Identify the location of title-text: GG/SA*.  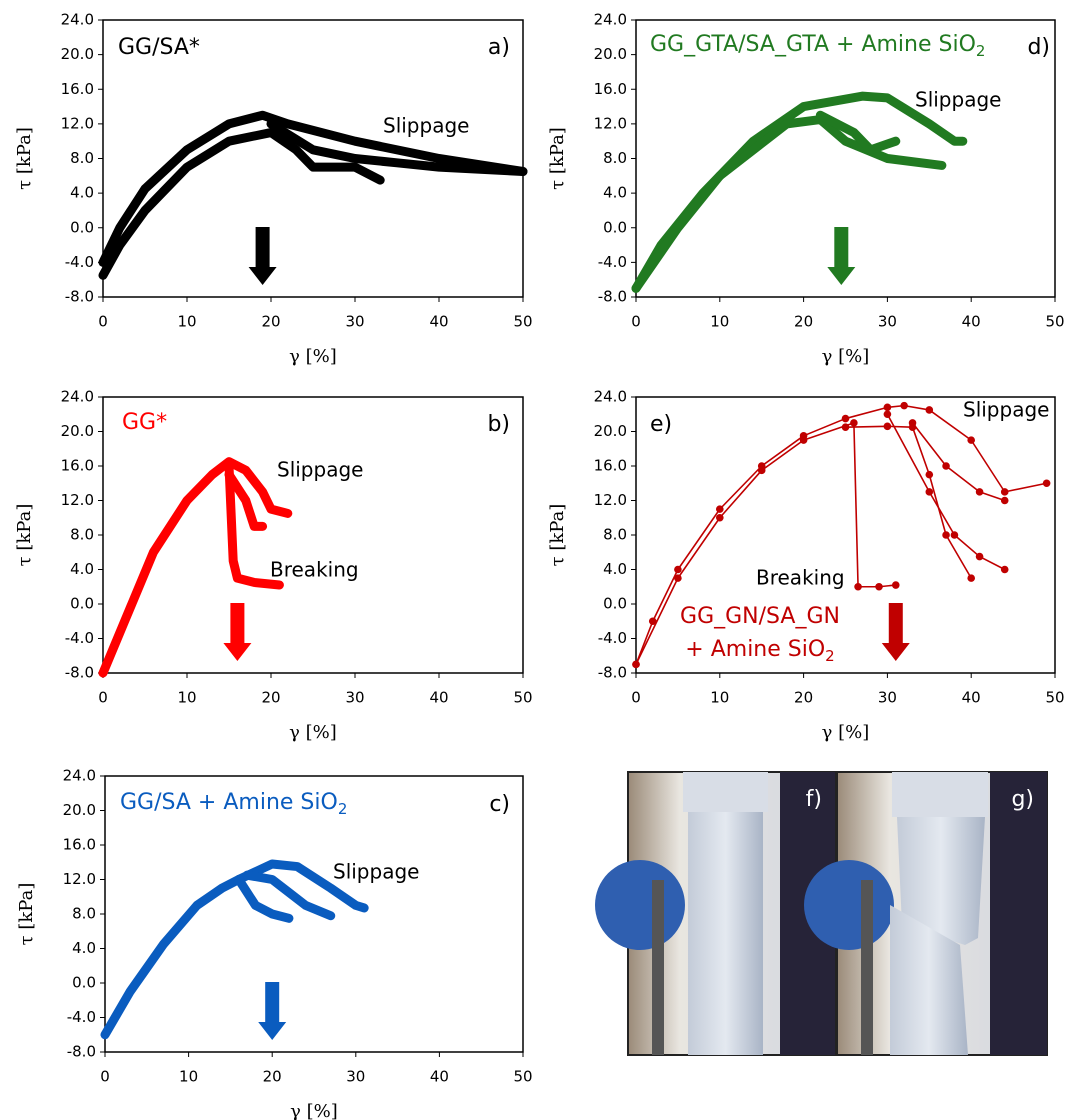
(159, 47).